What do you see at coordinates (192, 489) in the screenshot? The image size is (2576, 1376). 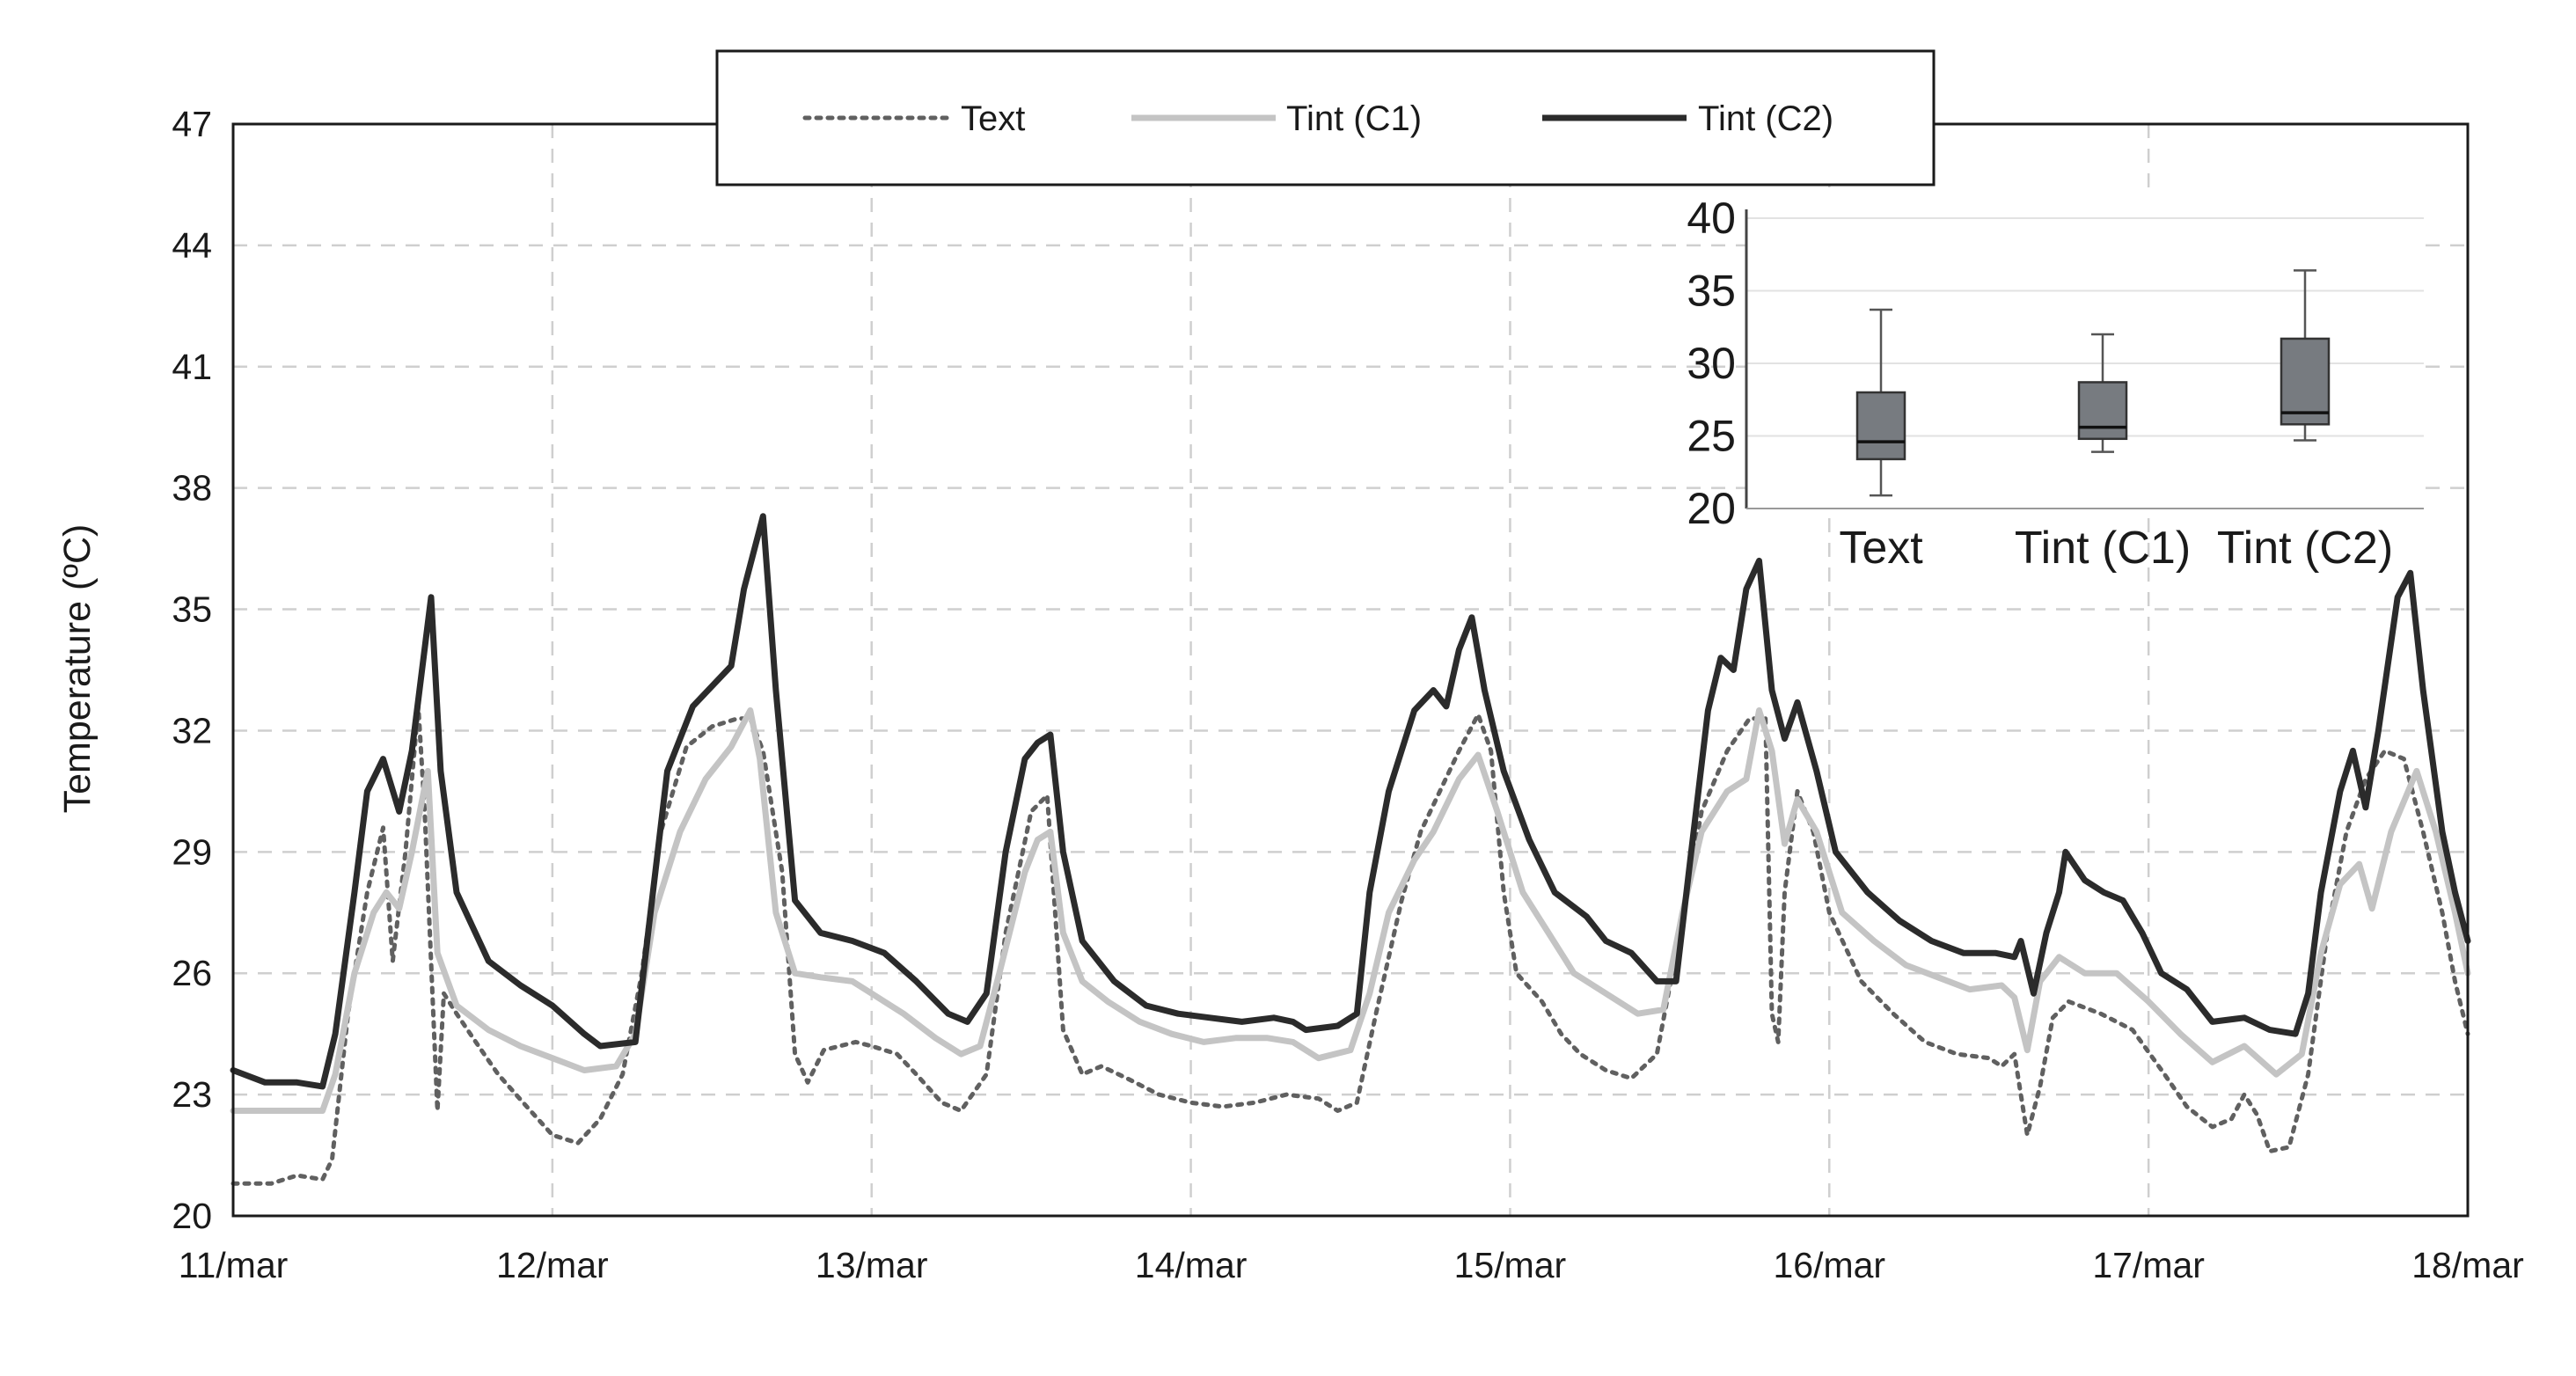 I see `y-tick-label: 38` at bounding box center [192, 489].